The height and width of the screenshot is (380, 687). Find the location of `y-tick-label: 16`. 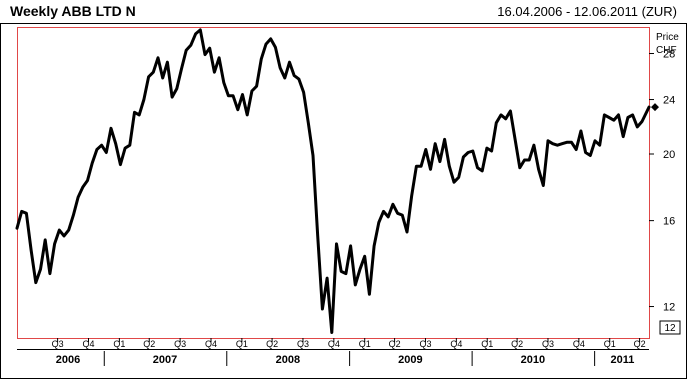

y-tick-label: 16 is located at coordinates (669, 222).